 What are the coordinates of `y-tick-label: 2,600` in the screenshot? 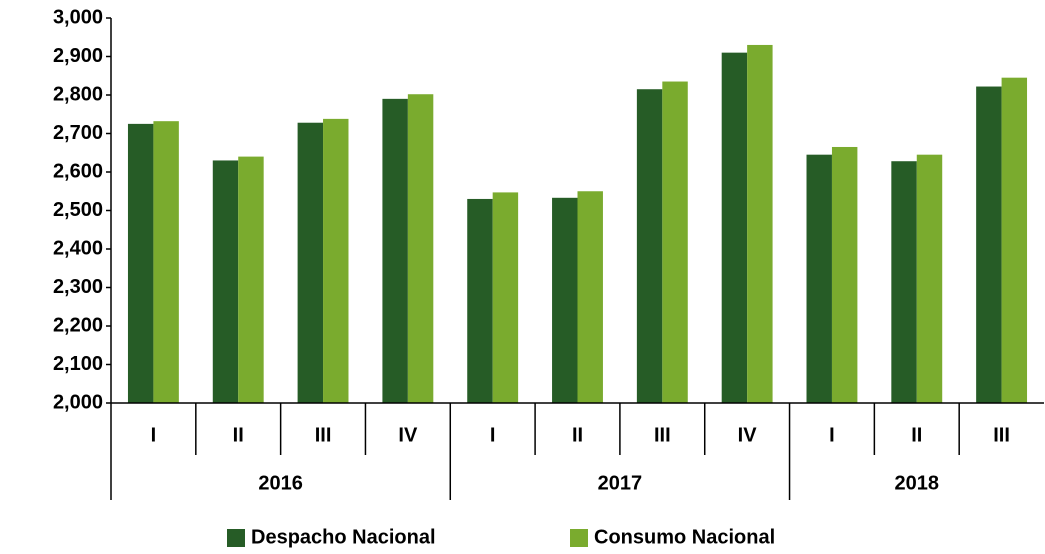 It's located at (78, 171).